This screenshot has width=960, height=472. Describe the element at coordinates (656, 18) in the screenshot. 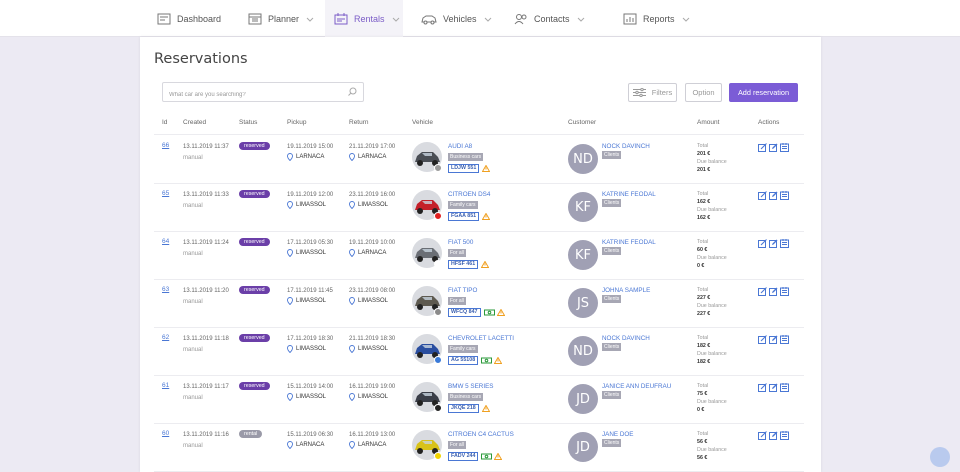

I see `nav-reports: Reports` at that location.